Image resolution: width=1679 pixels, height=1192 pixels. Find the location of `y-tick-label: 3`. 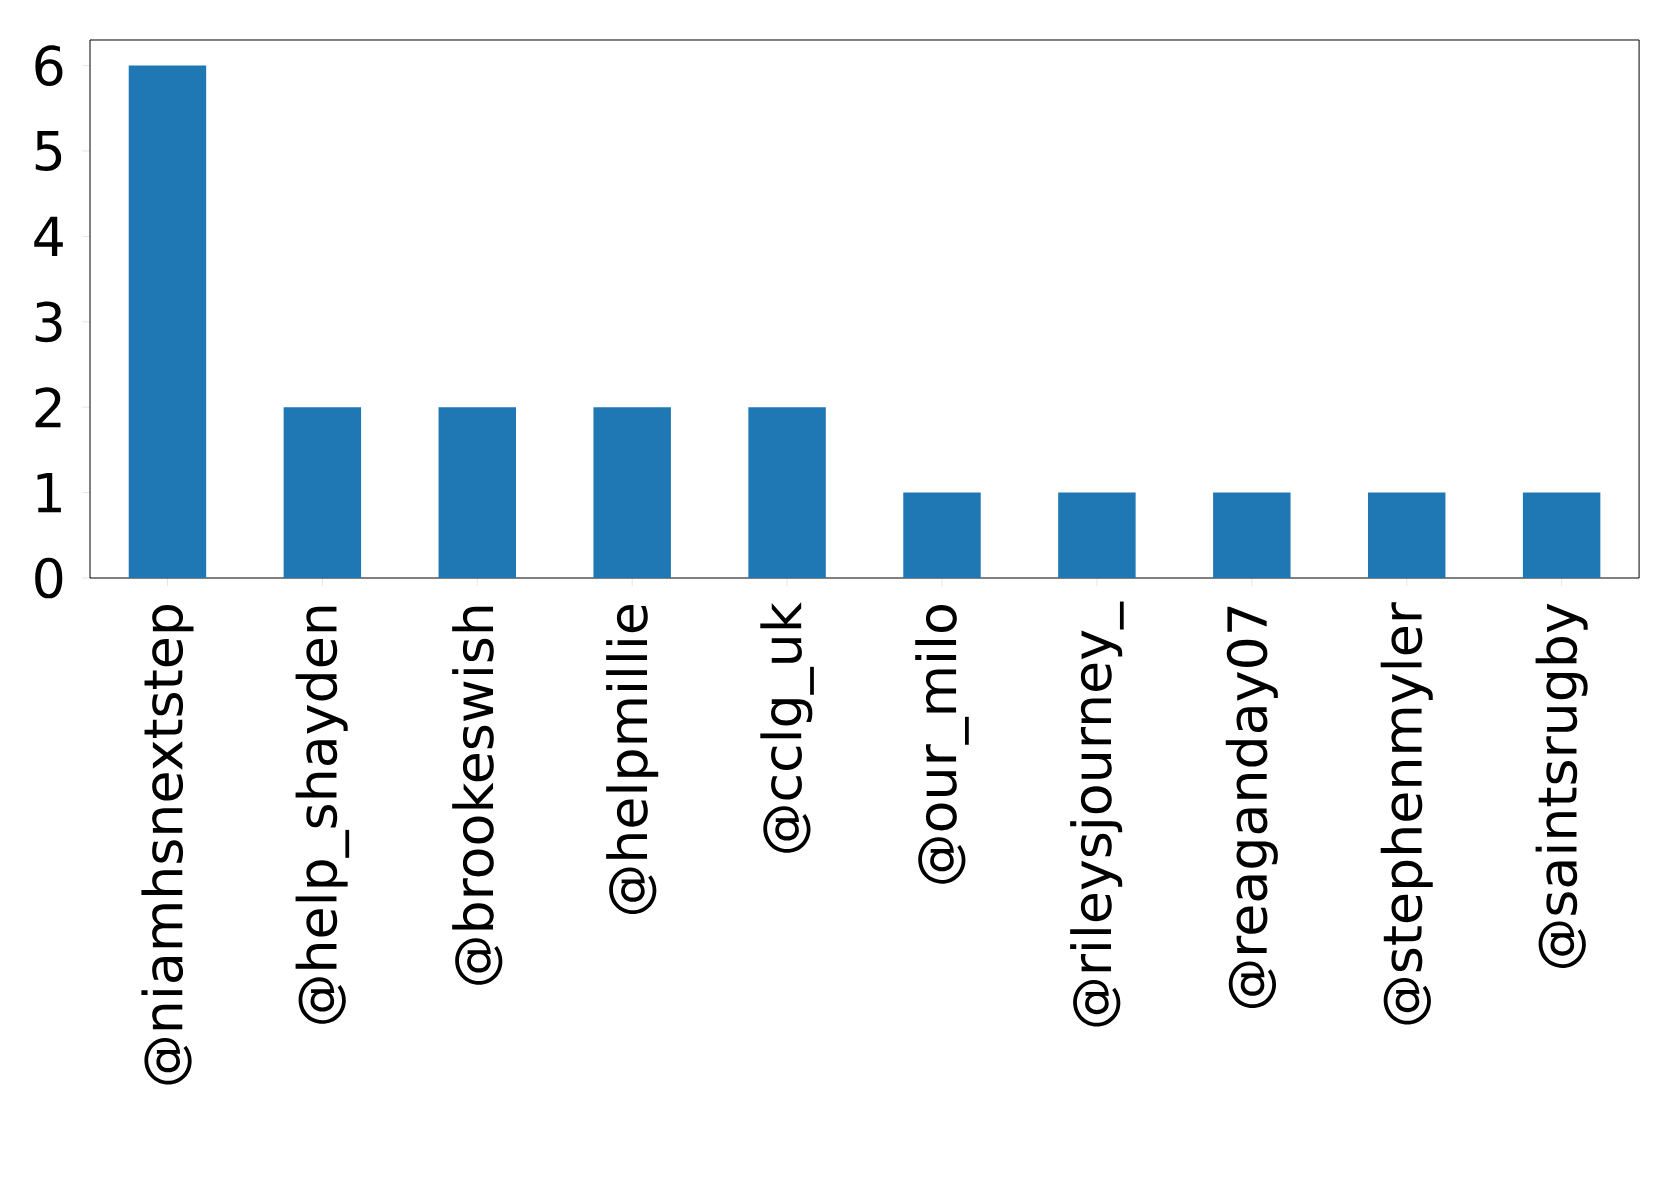

y-tick-label: 3 is located at coordinates (48, 322).